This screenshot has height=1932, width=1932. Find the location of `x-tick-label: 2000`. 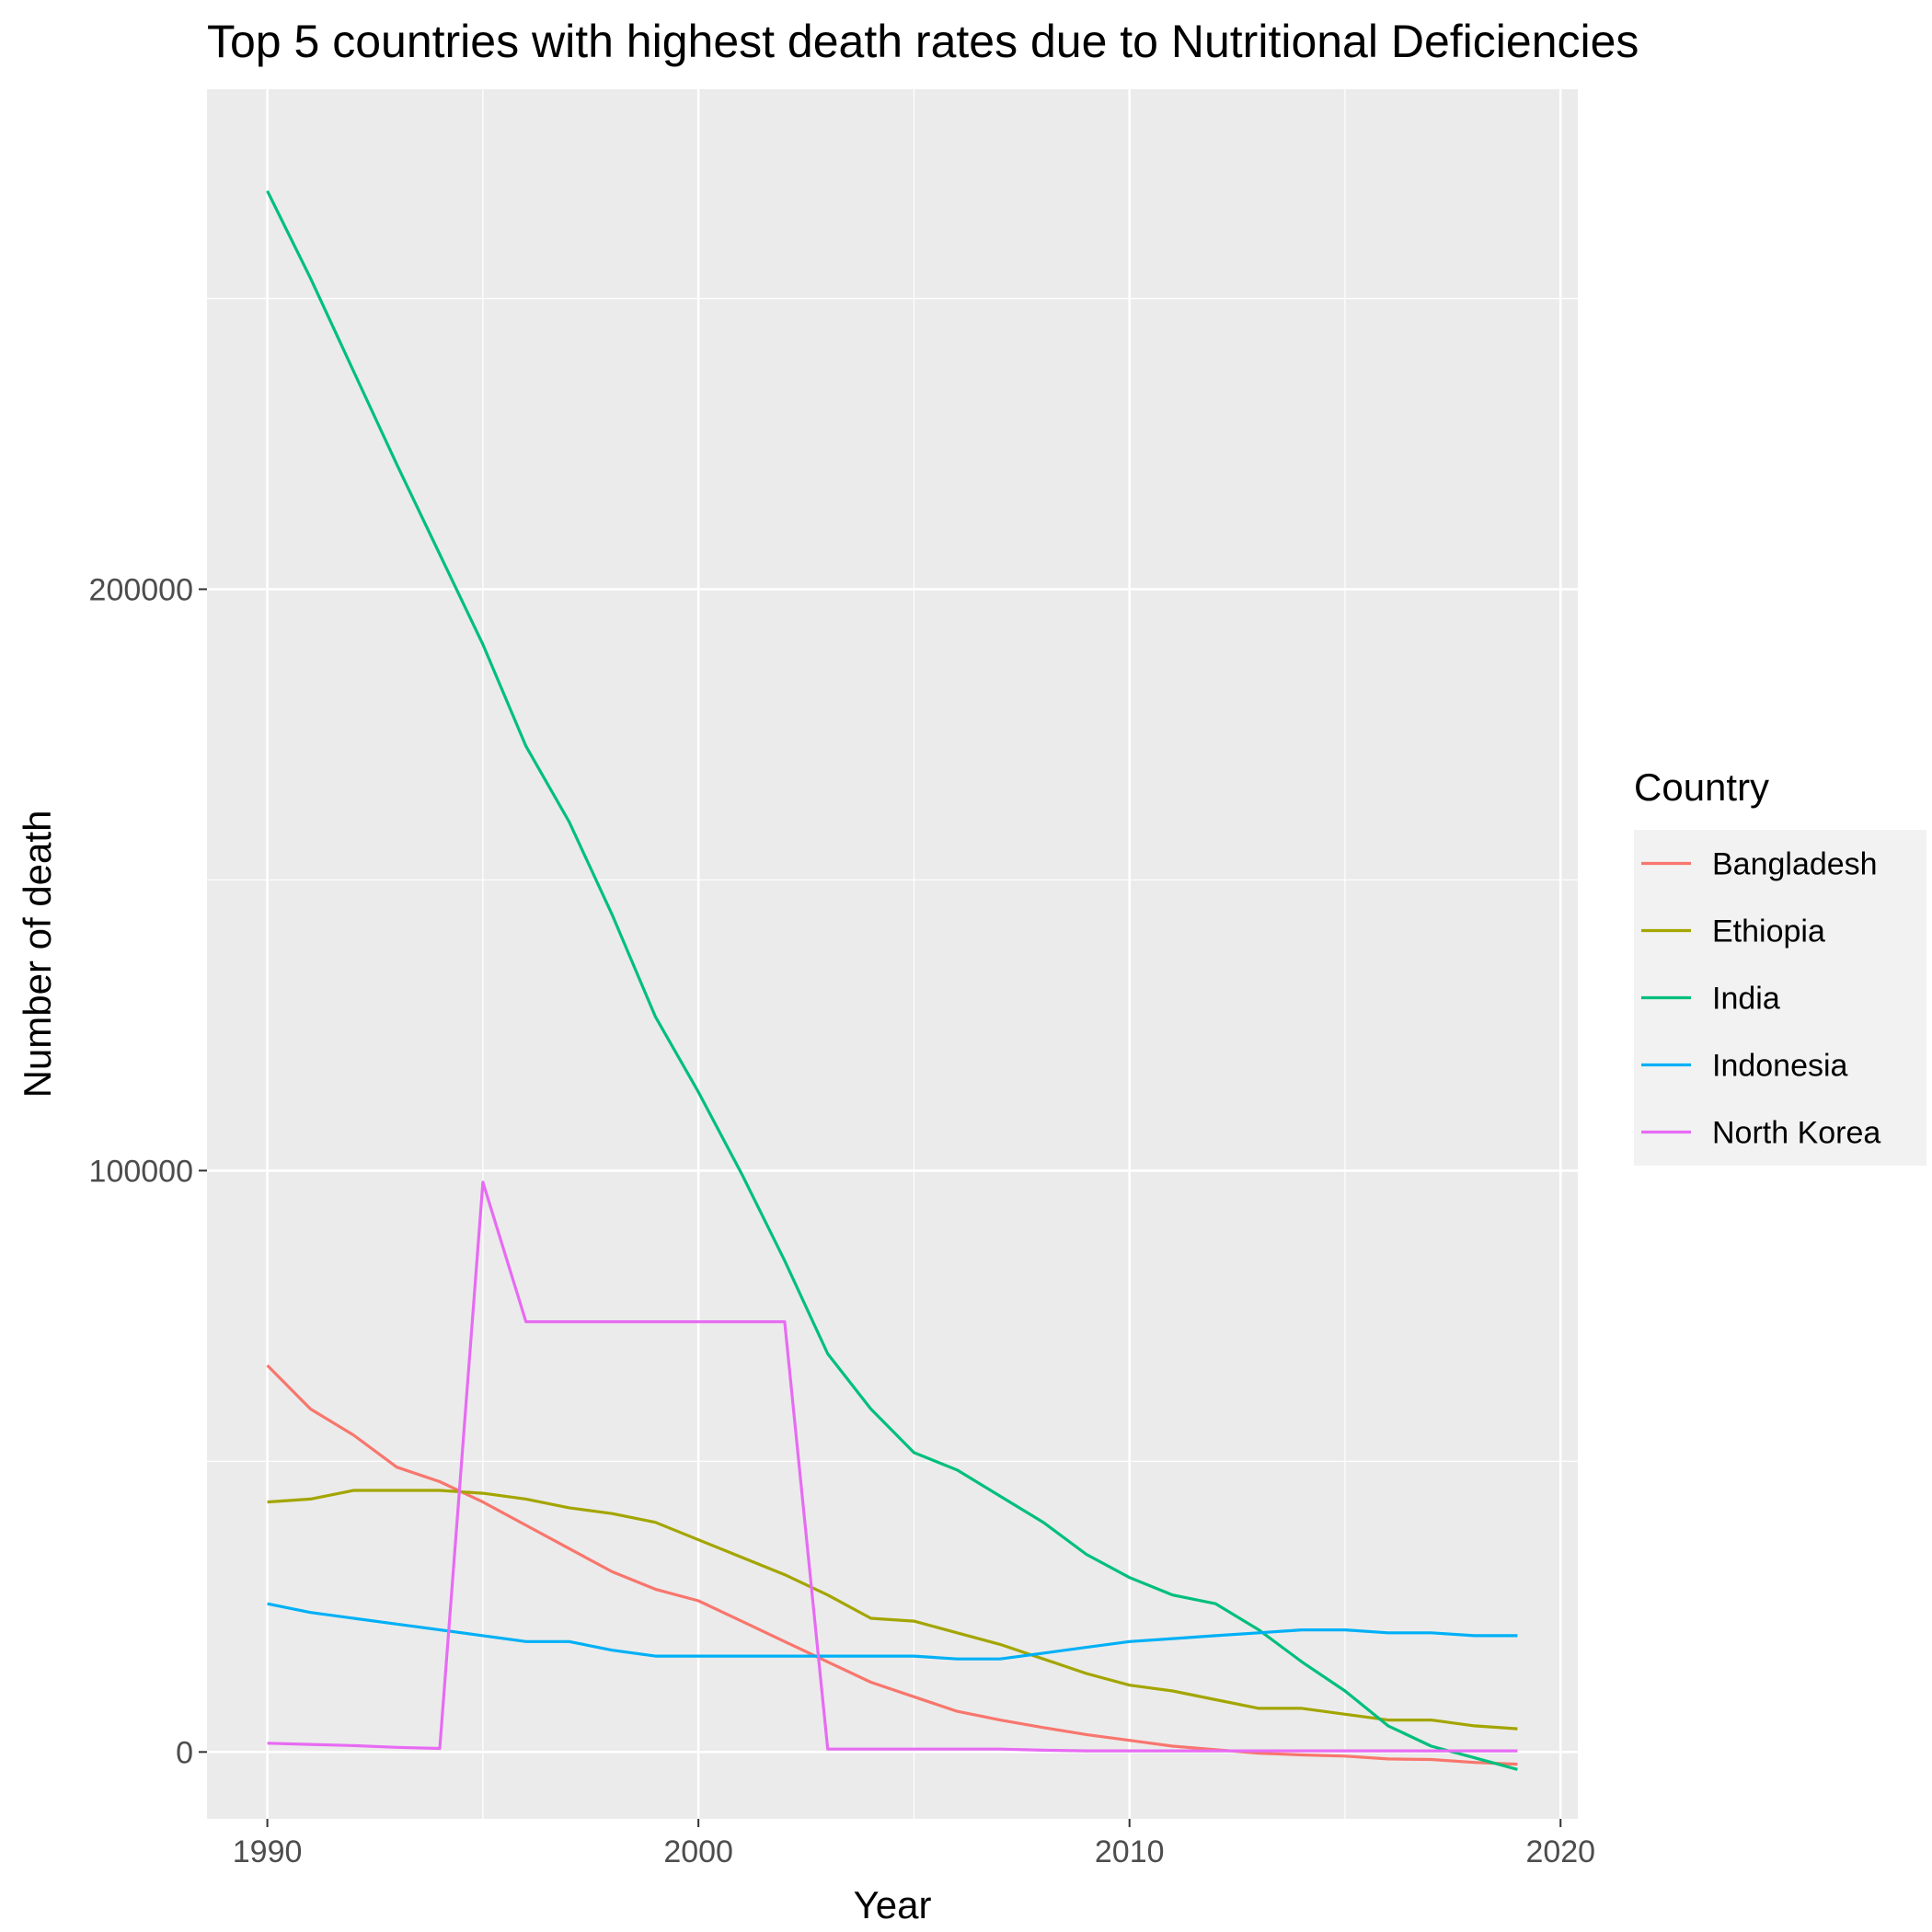

x-tick-label: 2000 is located at coordinates (698, 1851).